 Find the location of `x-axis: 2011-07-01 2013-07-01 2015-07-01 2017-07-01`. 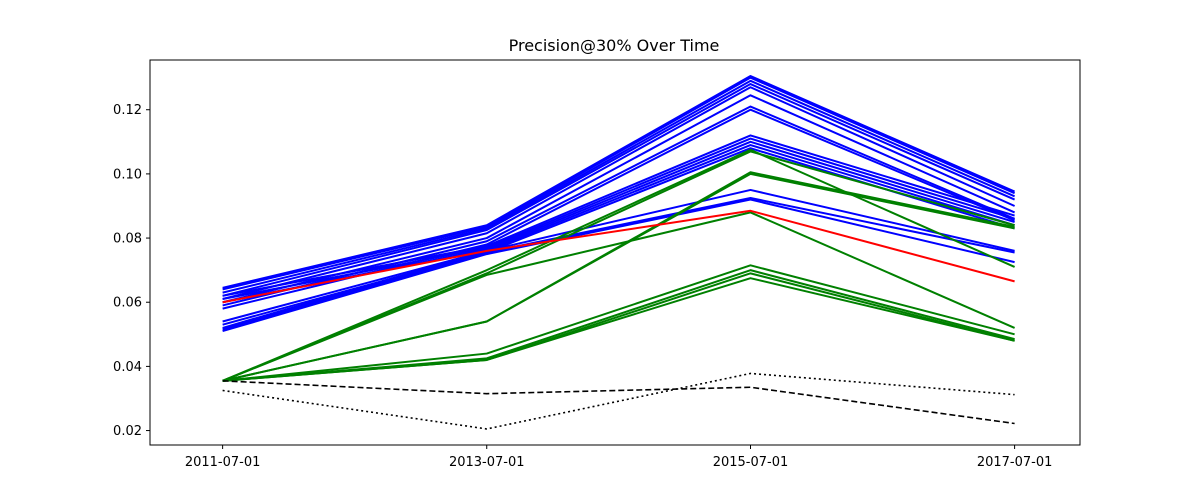

x-axis: 2011-07-01 2013-07-01 2015-07-01 2017-07-01 is located at coordinates (619, 457).